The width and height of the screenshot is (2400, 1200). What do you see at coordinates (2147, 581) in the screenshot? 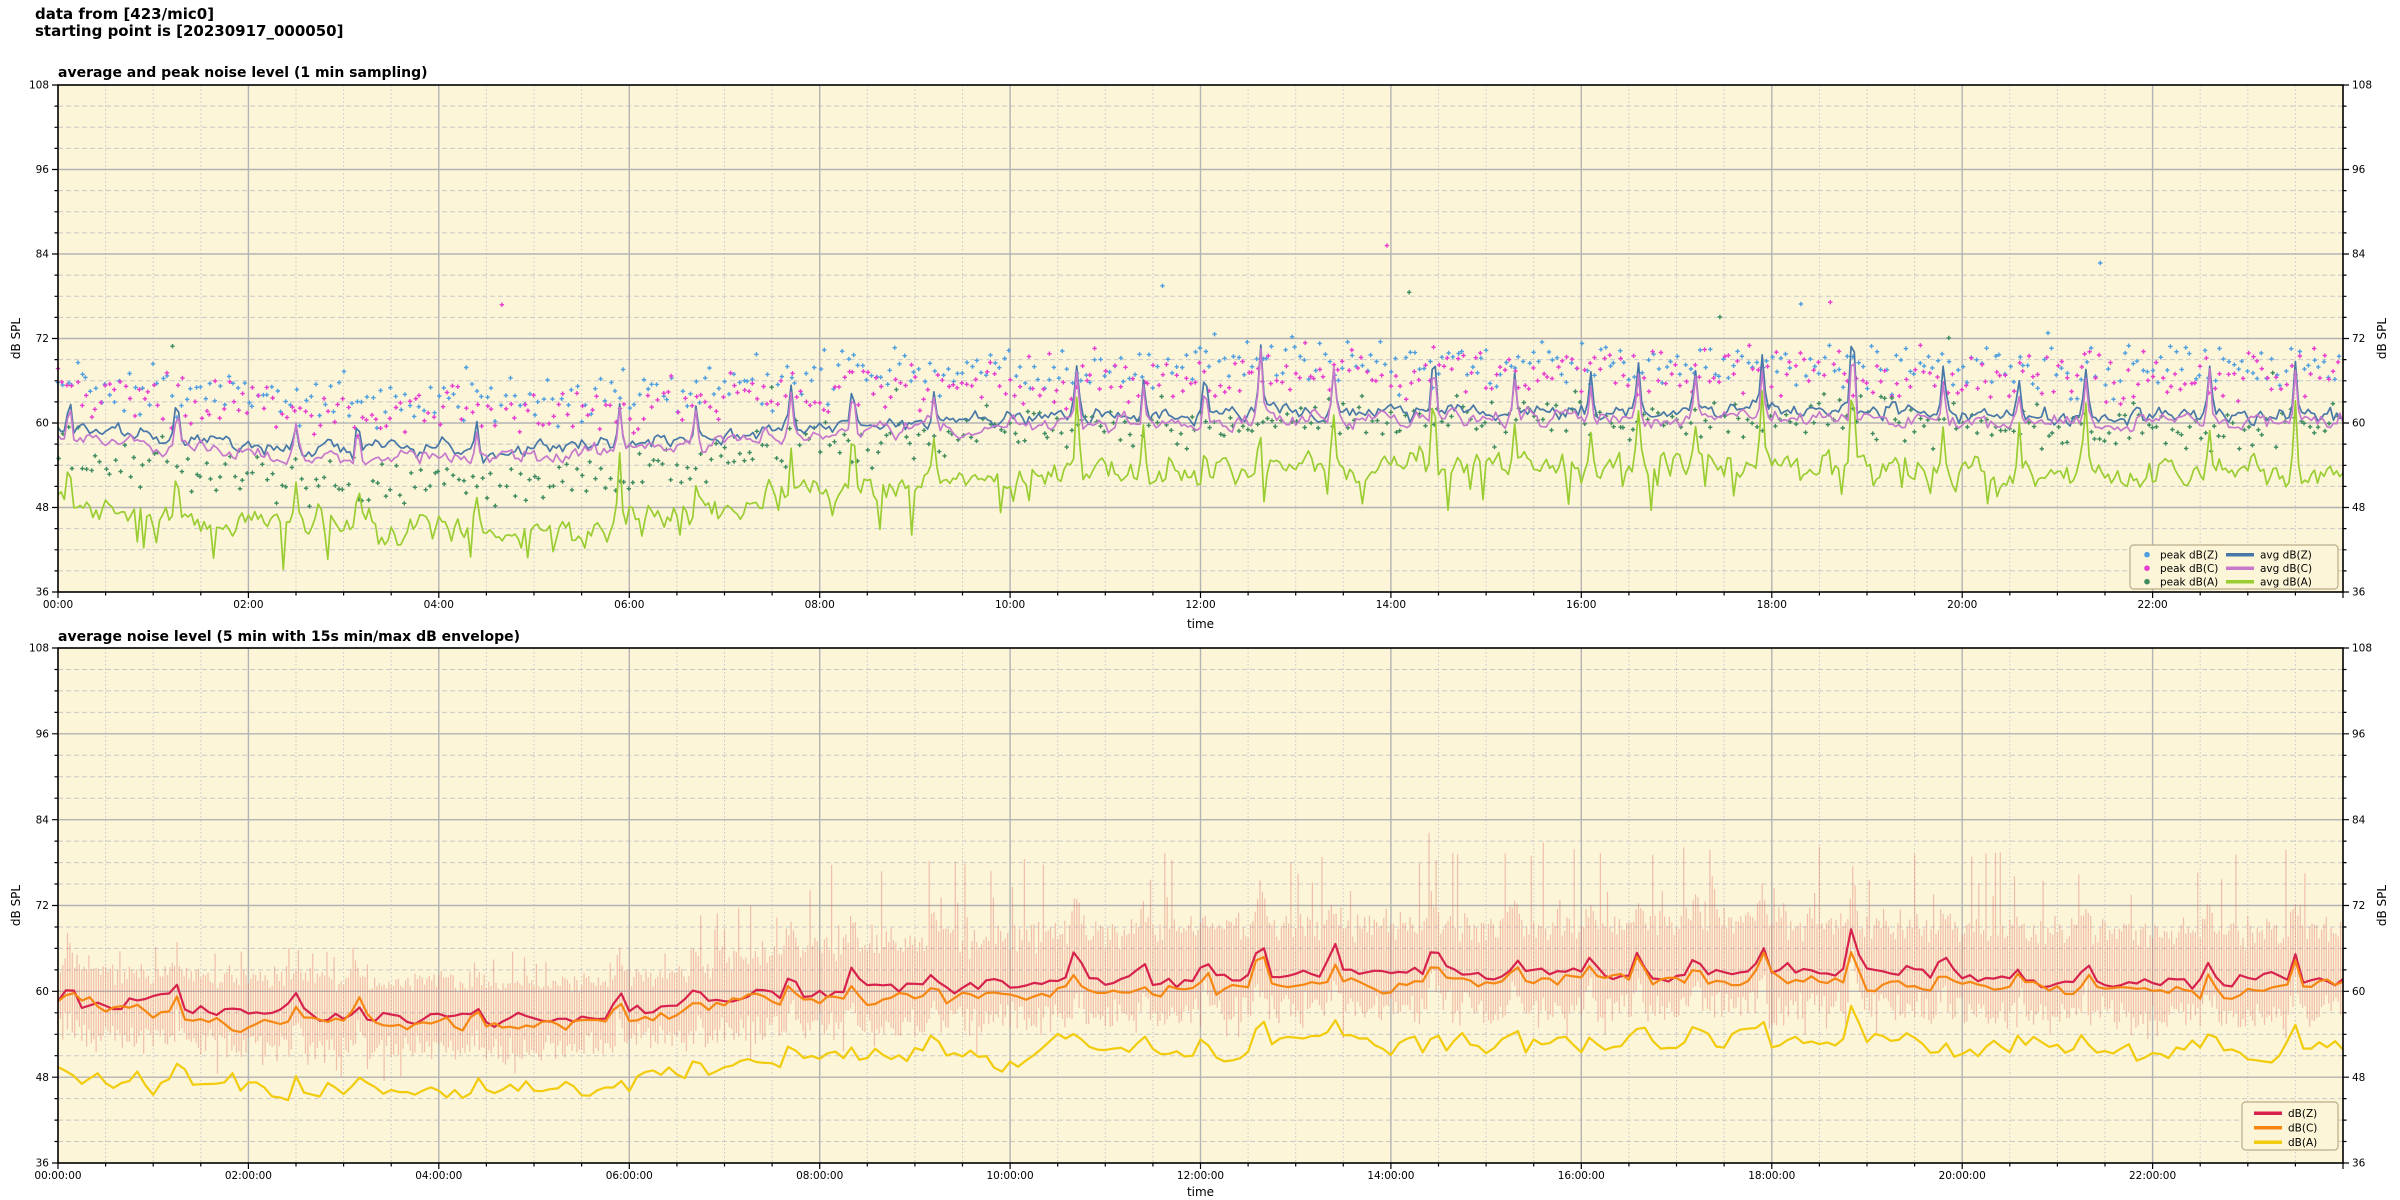
I see `legend-marker-peak dB(A)` at bounding box center [2147, 581].